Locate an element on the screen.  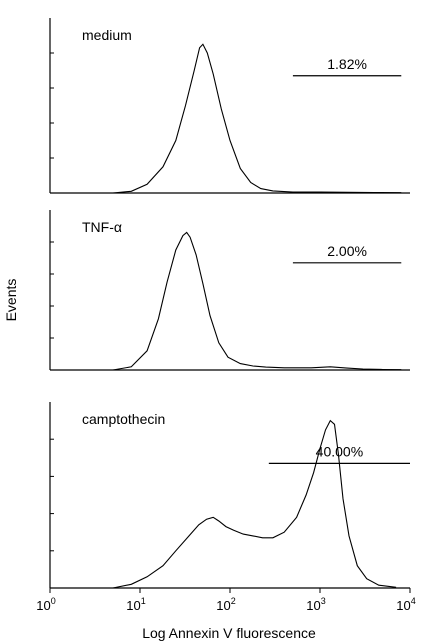
x-tick-label: 10³ is located at coordinates (315, 604).